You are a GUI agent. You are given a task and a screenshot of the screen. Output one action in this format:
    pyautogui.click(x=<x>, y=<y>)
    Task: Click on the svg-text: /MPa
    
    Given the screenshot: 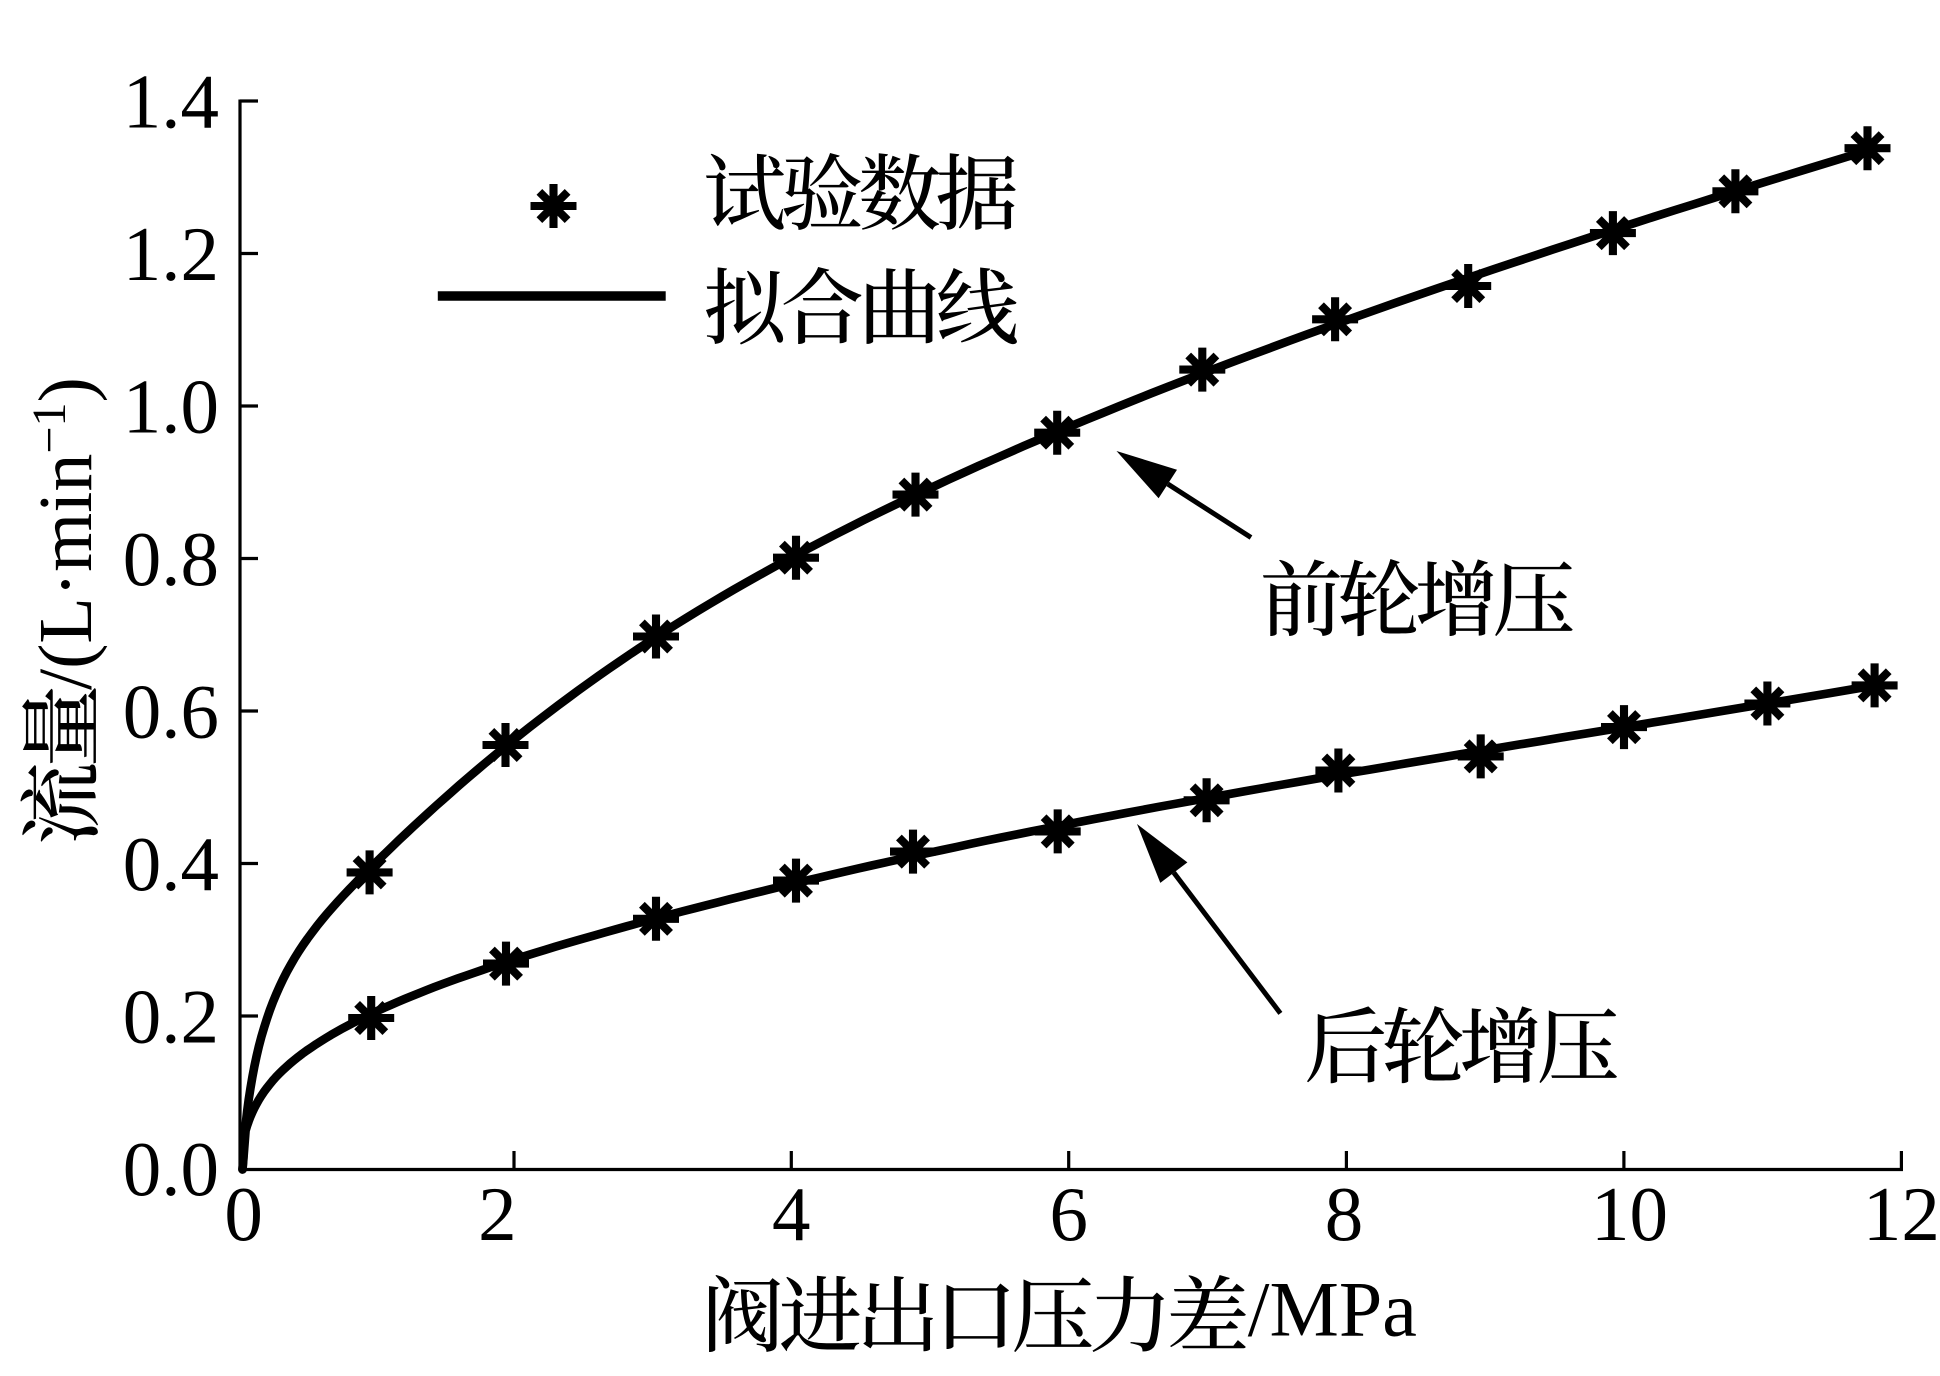 What is the action you would take?
    pyautogui.click(x=1332, y=1308)
    